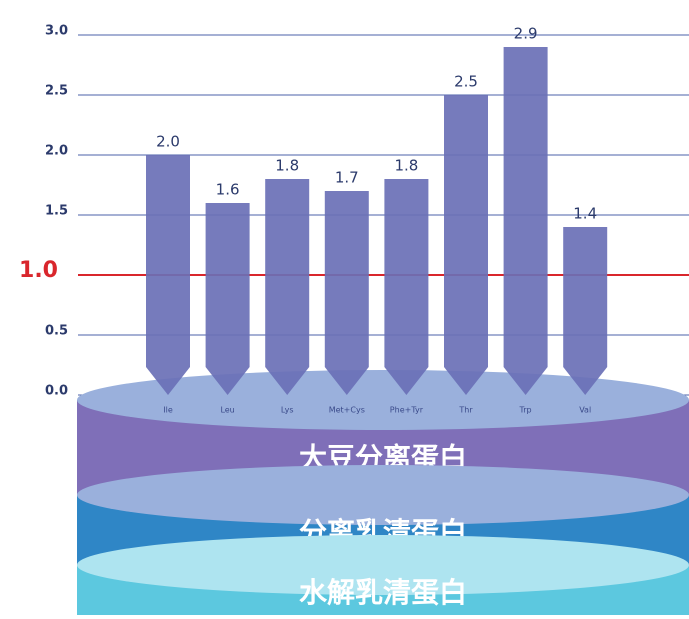 The image size is (689, 619). I want to click on y-tick-label: 2.5, so click(56, 91).